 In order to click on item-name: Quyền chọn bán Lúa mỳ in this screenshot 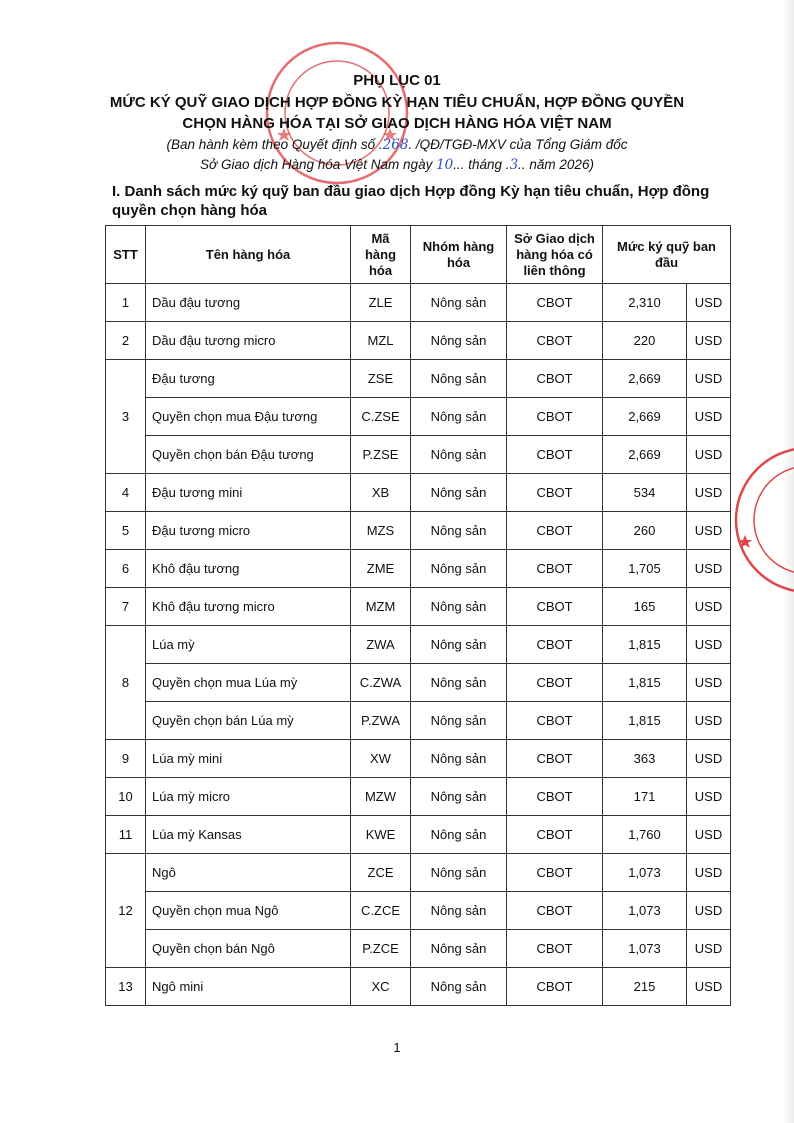, I will do `click(248, 720)`.